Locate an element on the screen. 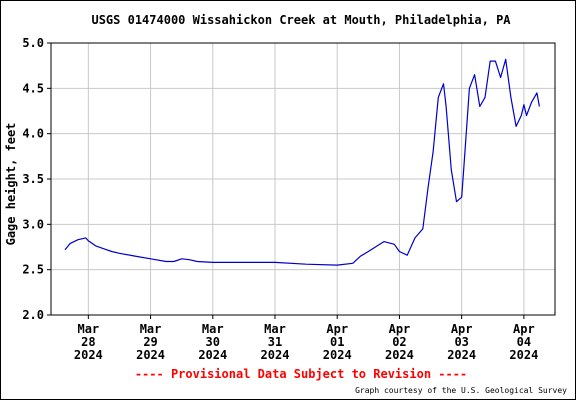 This screenshot has height=400, width=576. y-axis-ticks: 2.0 2.5 3.0 3.5 4.0 4.5 5.0 is located at coordinates (36, 179).